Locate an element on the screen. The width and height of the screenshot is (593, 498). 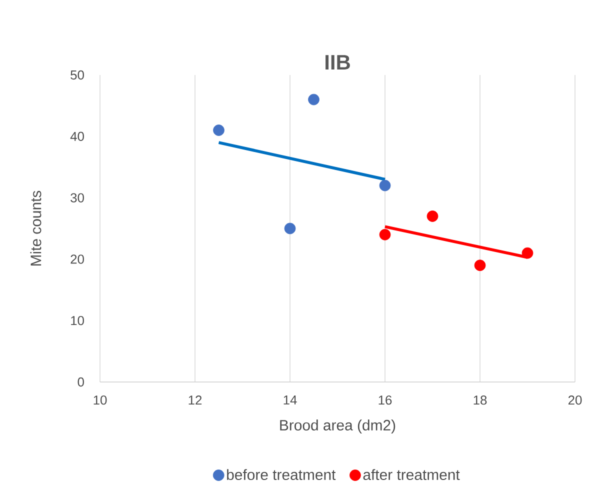
x-tick-label: 12 is located at coordinates (195, 400).